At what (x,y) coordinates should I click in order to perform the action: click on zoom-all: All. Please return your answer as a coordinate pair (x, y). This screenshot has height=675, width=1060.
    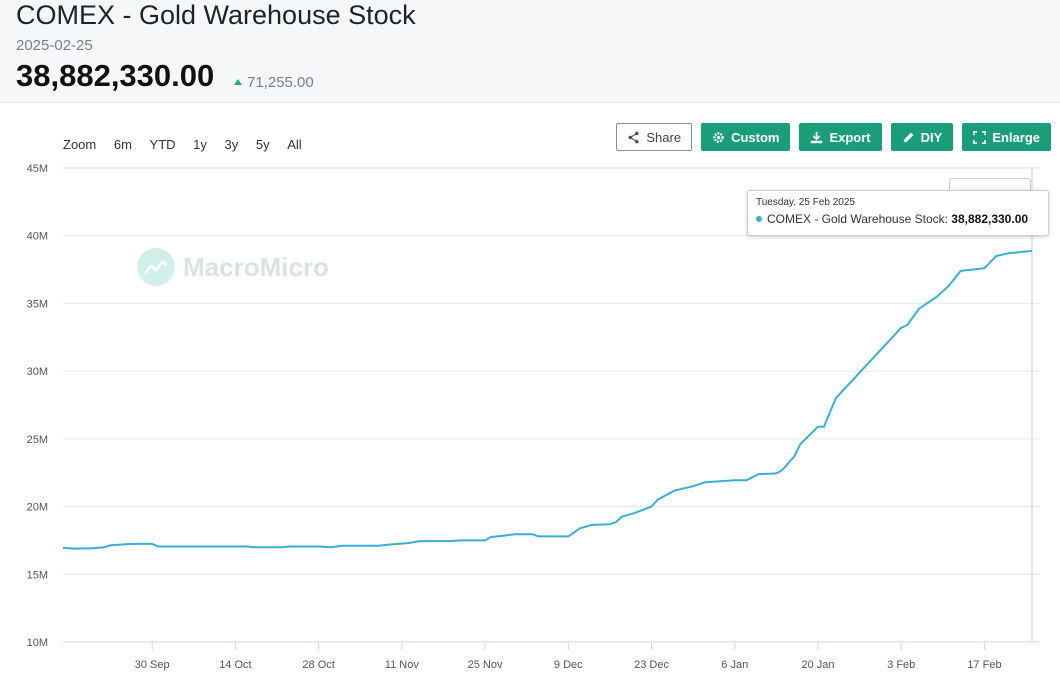
    Looking at the image, I should click on (294, 144).